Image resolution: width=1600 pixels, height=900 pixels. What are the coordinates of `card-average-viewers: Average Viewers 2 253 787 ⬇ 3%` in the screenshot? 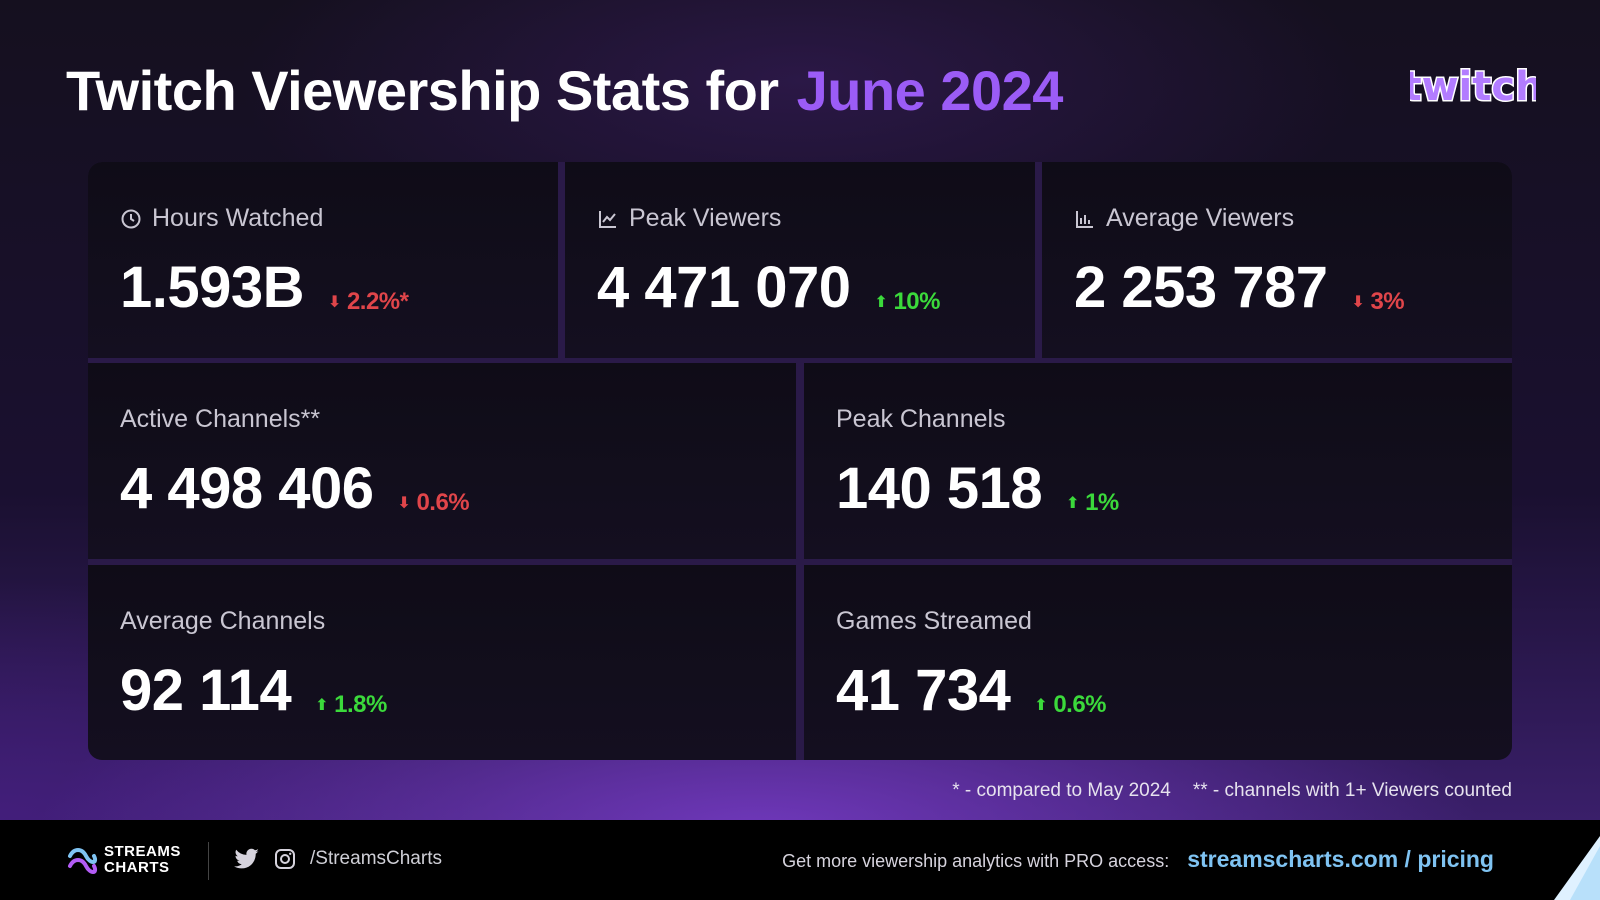 It's located at (1277, 260).